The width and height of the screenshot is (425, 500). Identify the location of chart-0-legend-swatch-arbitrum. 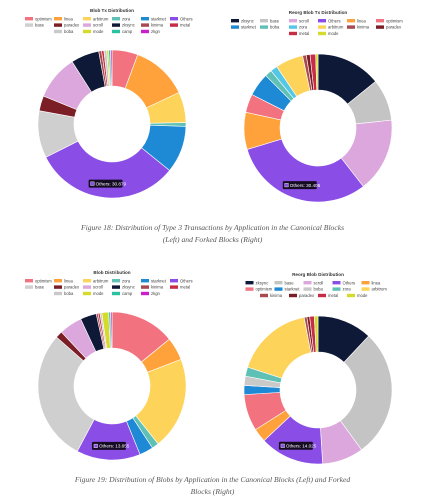
(87, 19).